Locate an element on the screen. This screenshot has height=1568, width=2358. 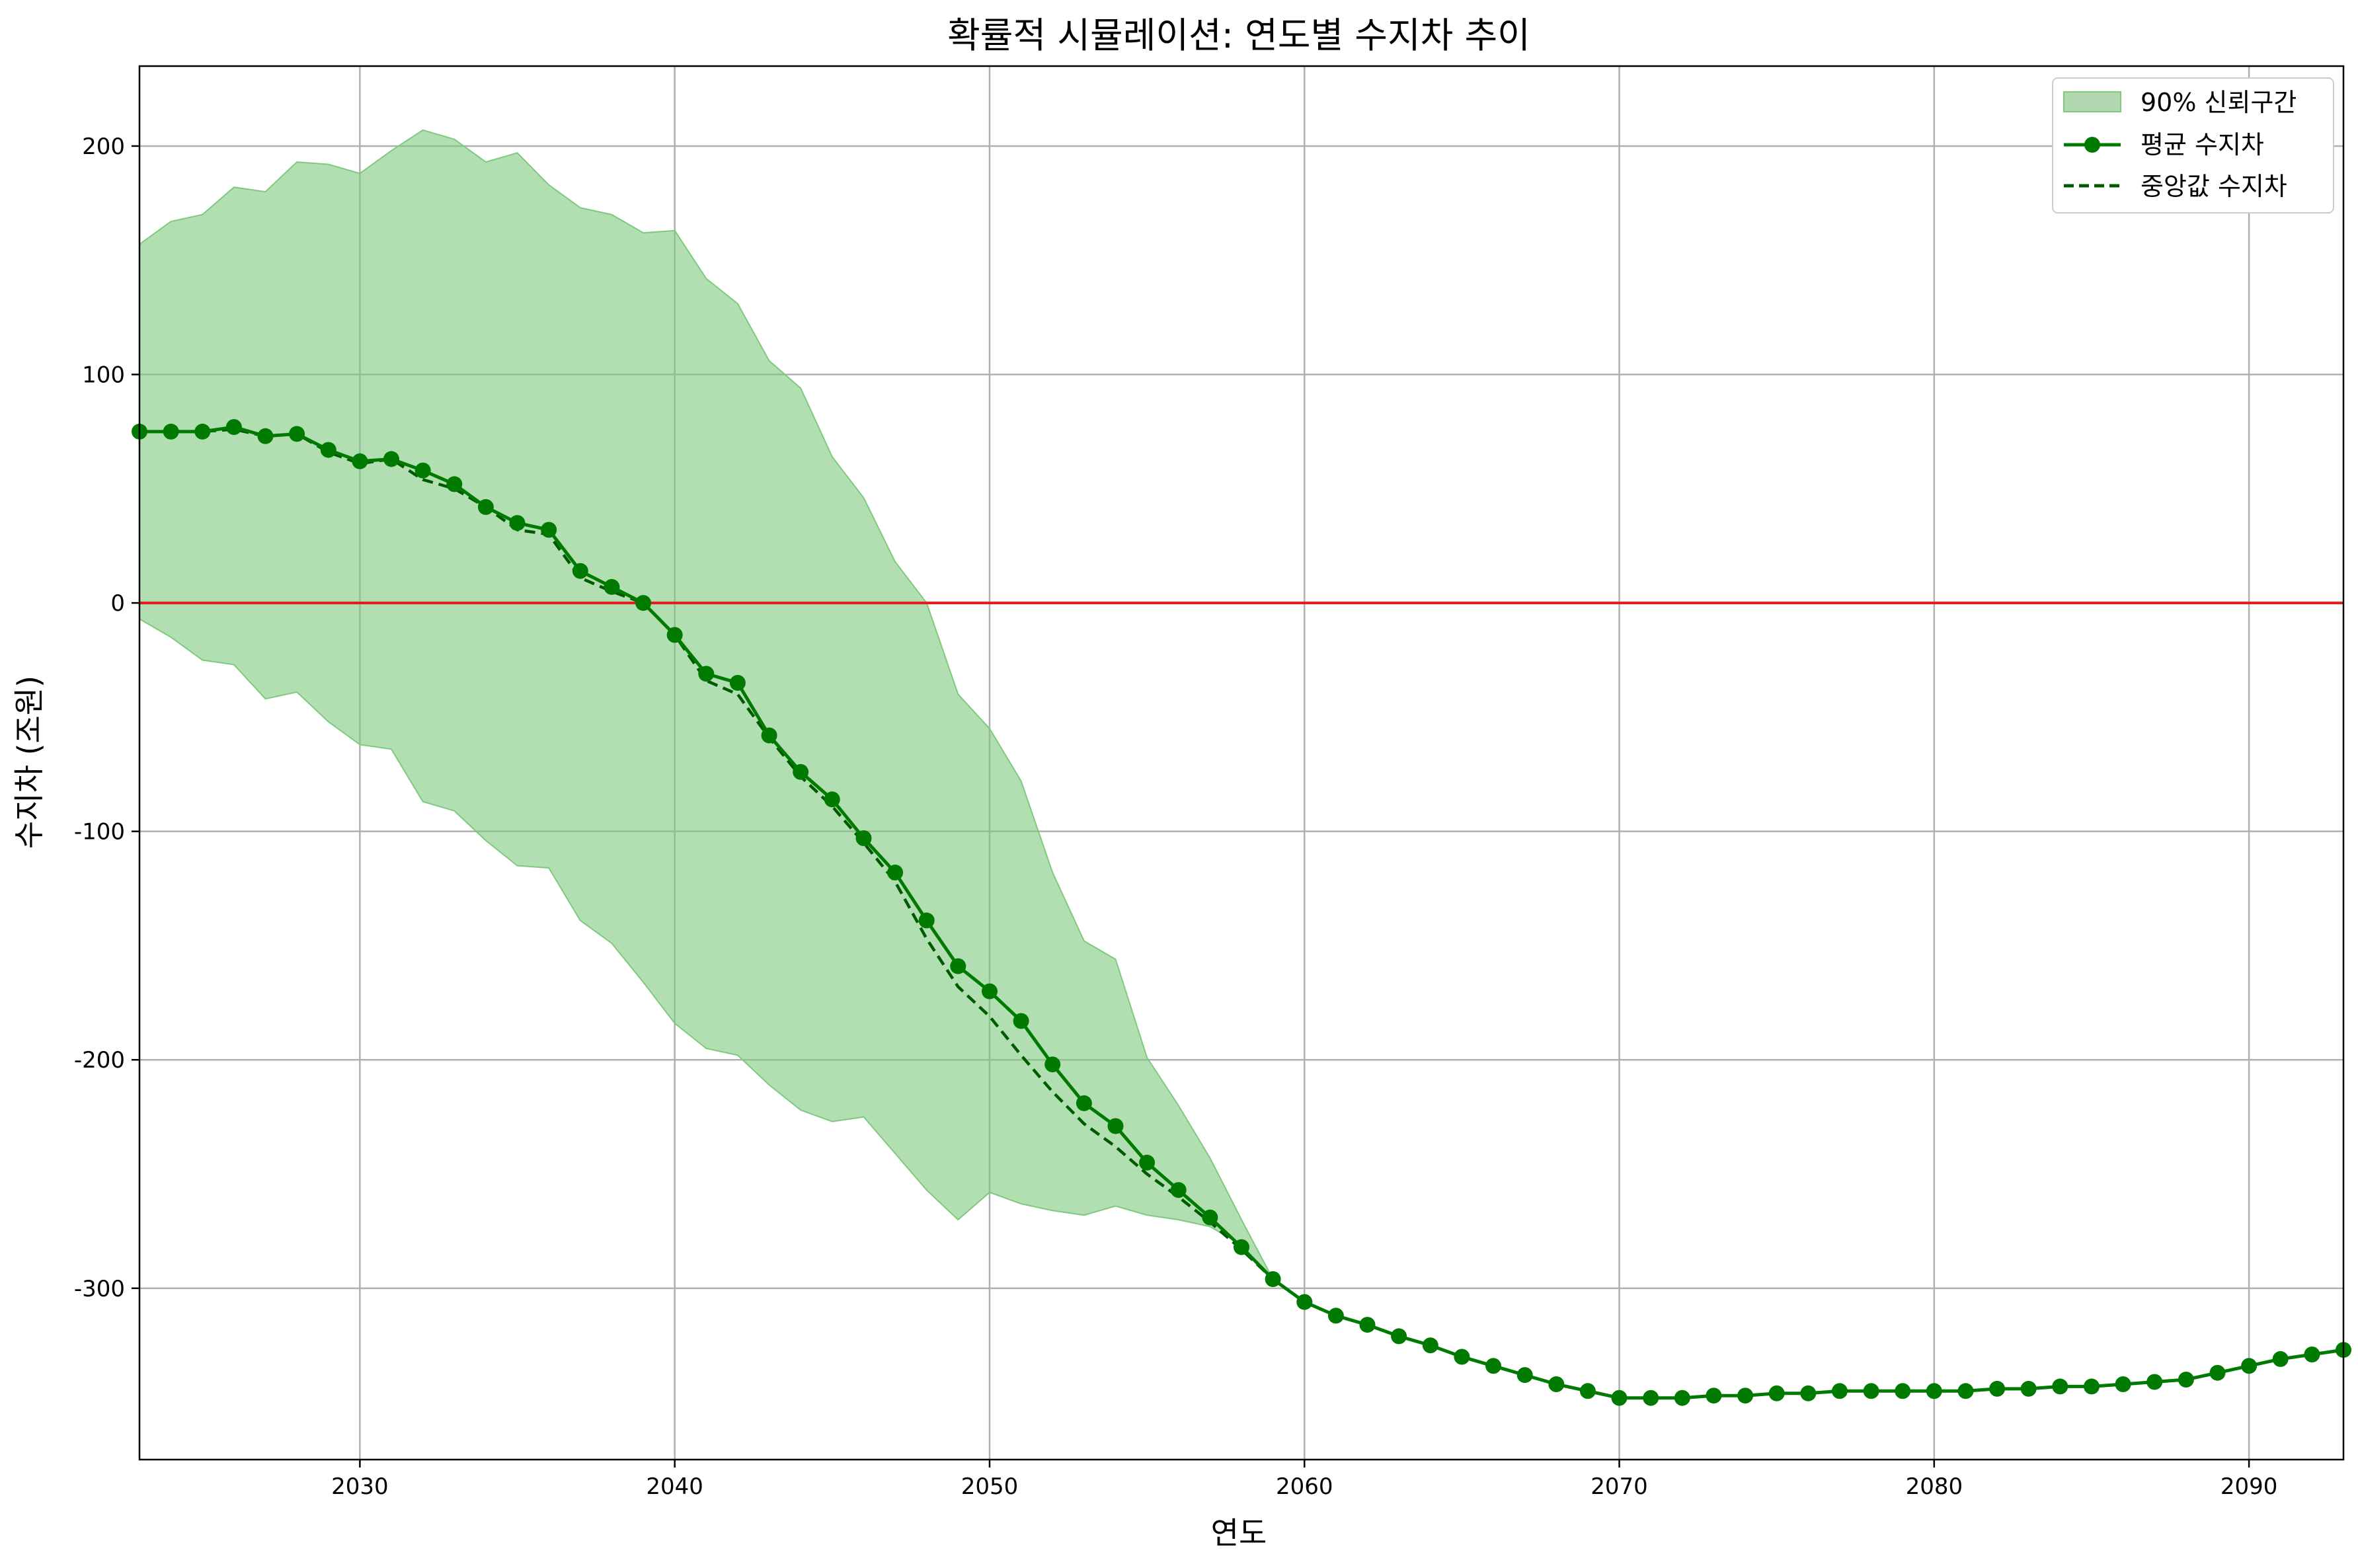
x-tick-label: 2060 is located at coordinates (1304, 1486).